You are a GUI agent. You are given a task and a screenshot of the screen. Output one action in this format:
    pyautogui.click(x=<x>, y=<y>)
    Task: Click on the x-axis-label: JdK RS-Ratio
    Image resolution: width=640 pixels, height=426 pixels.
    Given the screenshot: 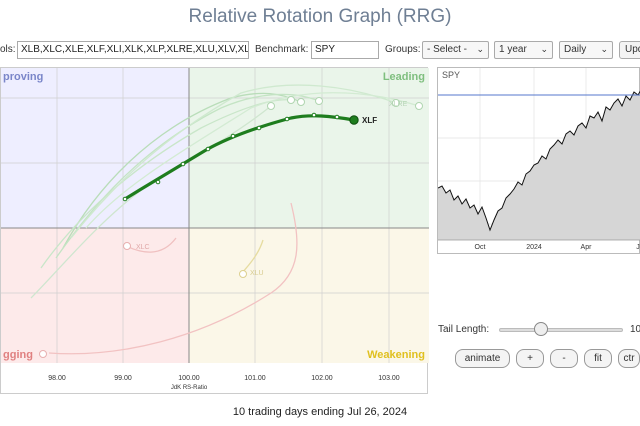 What is the action you would take?
    pyautogui.click(x=189, y=388)
    